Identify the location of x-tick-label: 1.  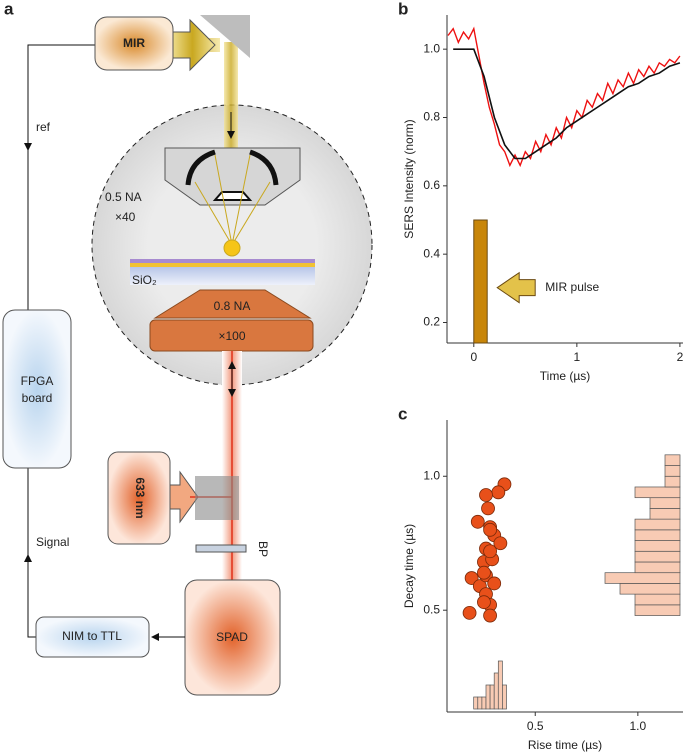
(577, 357).